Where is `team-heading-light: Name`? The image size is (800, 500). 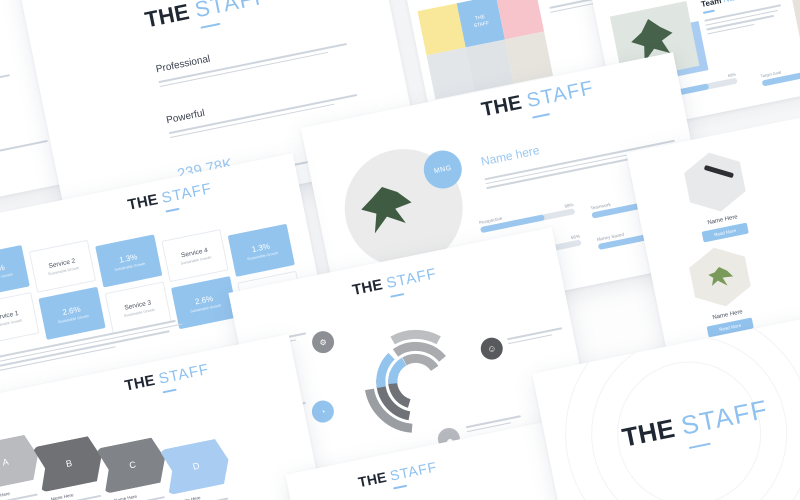 team-heading-light: Name is located at coordinates (733, 2).